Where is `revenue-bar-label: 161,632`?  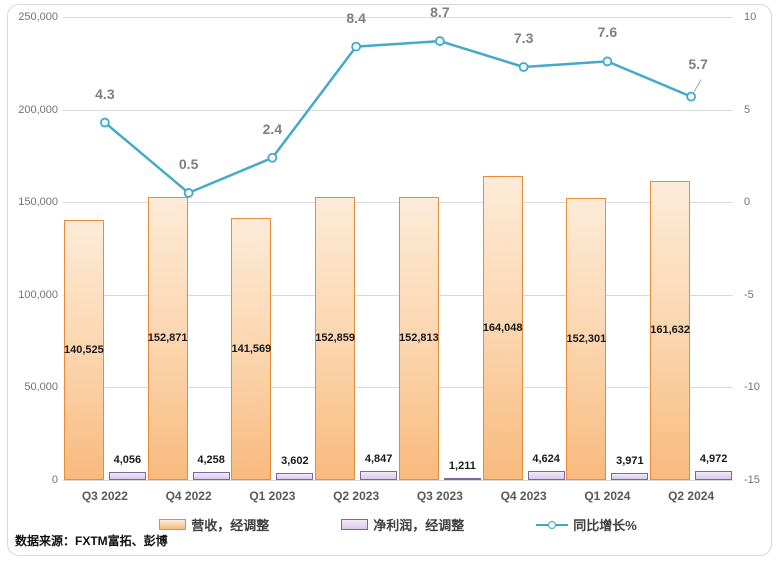 revenue-bar-label: 161,632 is located at coordinates (670, 330).